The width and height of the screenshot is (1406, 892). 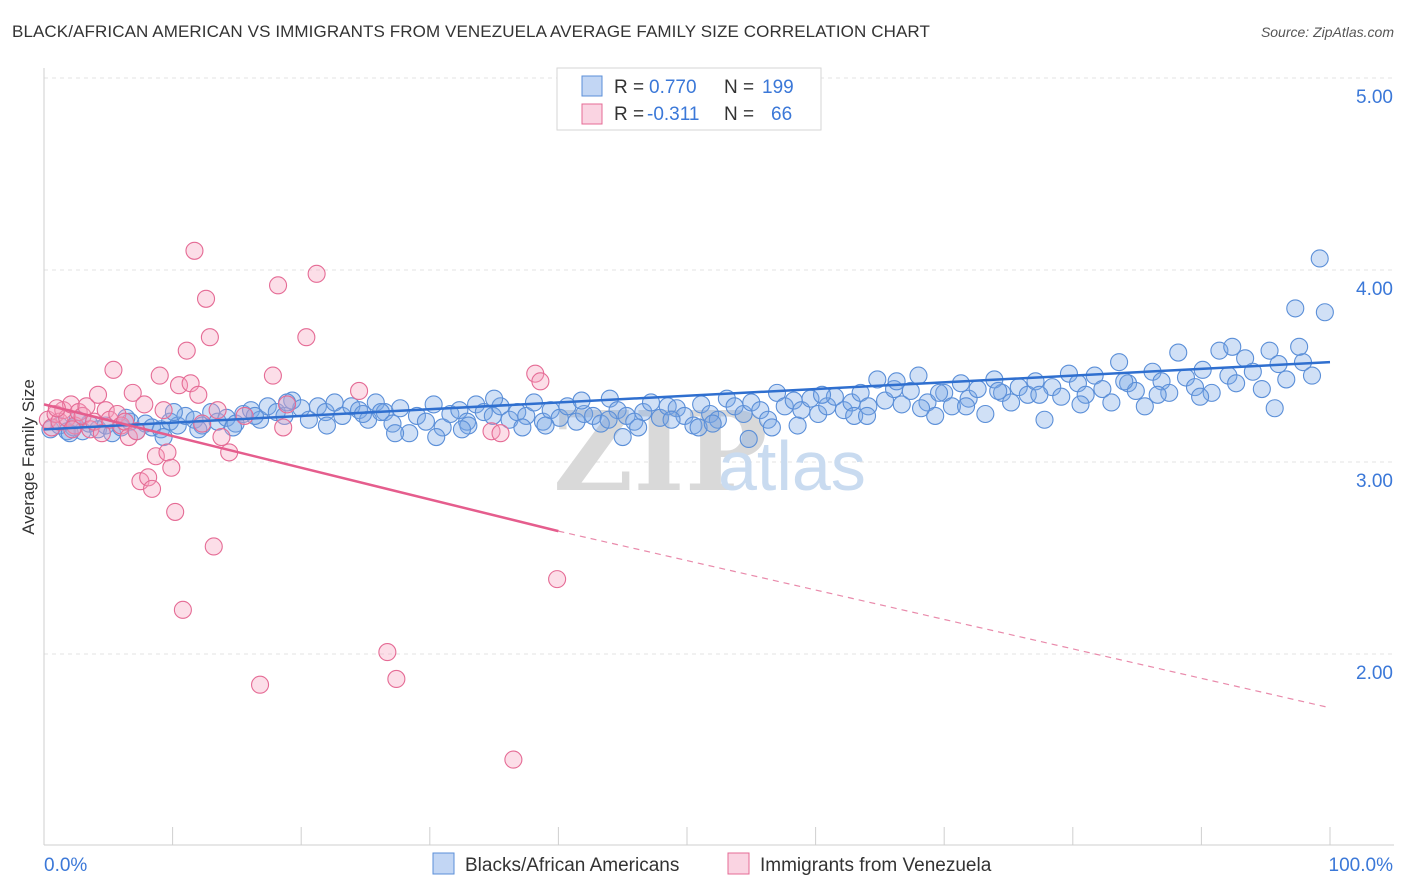 I want to click on y-axis-label: Average Family Size, so click(x=28, y=457).